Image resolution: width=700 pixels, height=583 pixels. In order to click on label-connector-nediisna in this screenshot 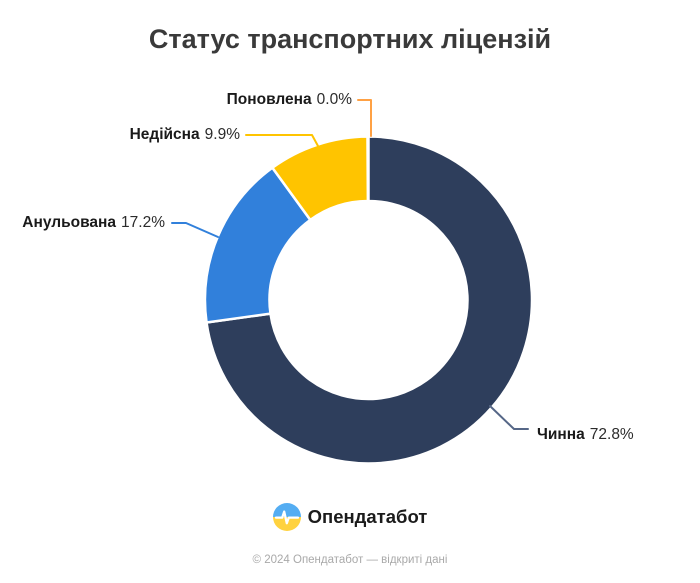, I will do `click(282, 140)`.